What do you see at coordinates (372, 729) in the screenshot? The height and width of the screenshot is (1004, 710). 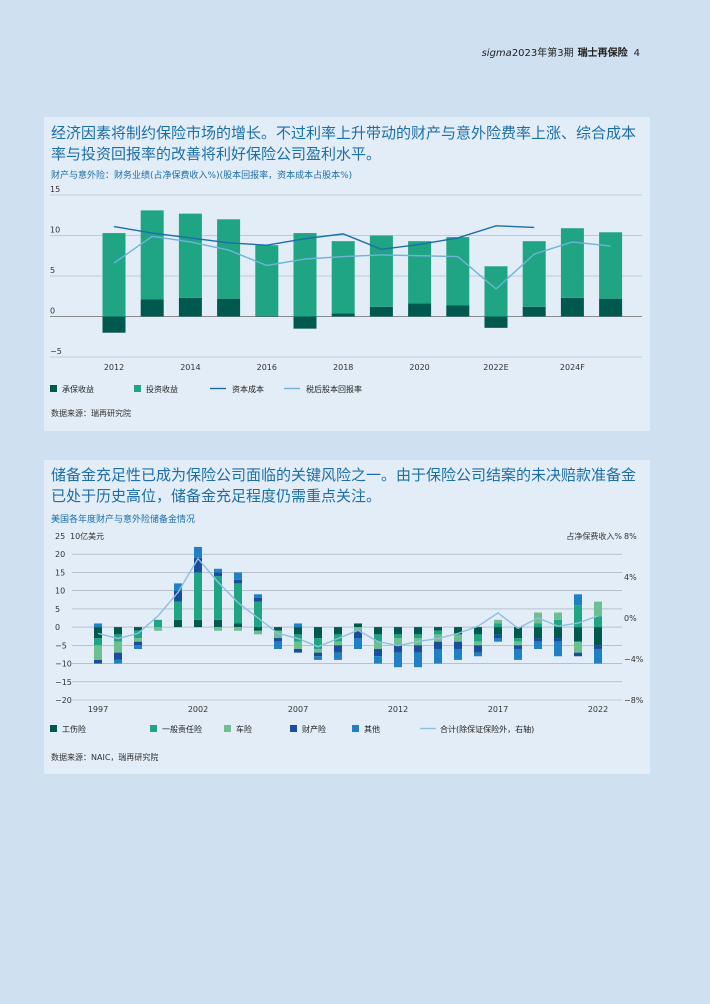 I see `legend-other: 其他` at bounding box center [372, 729].